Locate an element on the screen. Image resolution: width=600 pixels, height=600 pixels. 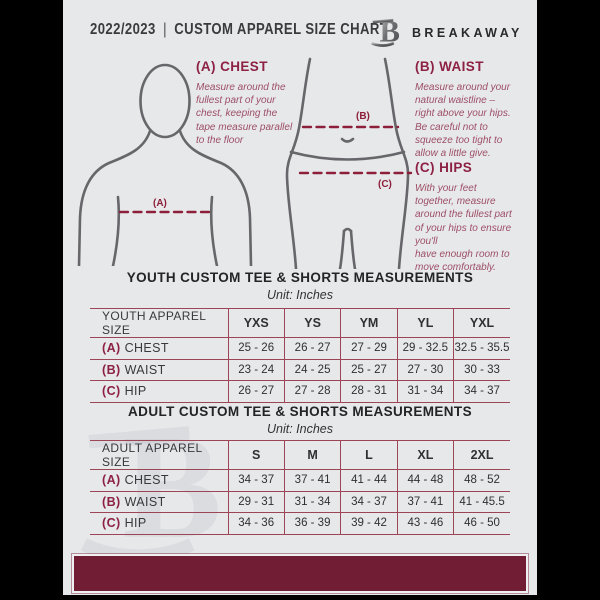
adult-table-title: ADULT CUSTOM TEE & SHORTS MEASUREMENTS is located at coordinates (300, 411).